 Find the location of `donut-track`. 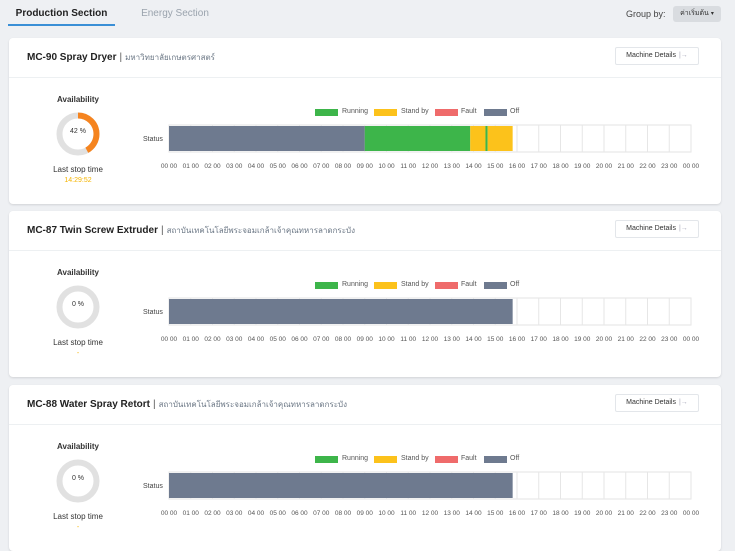

donut-track is located at coordinates (78, 481).